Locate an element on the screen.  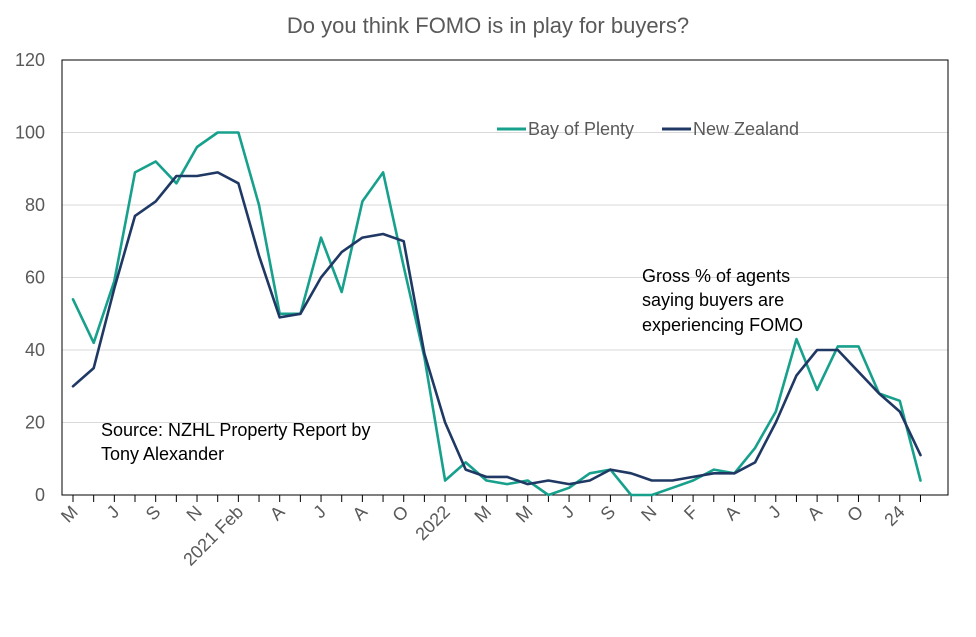
y-tick-label: 80 is located at coordinates (35, 205).